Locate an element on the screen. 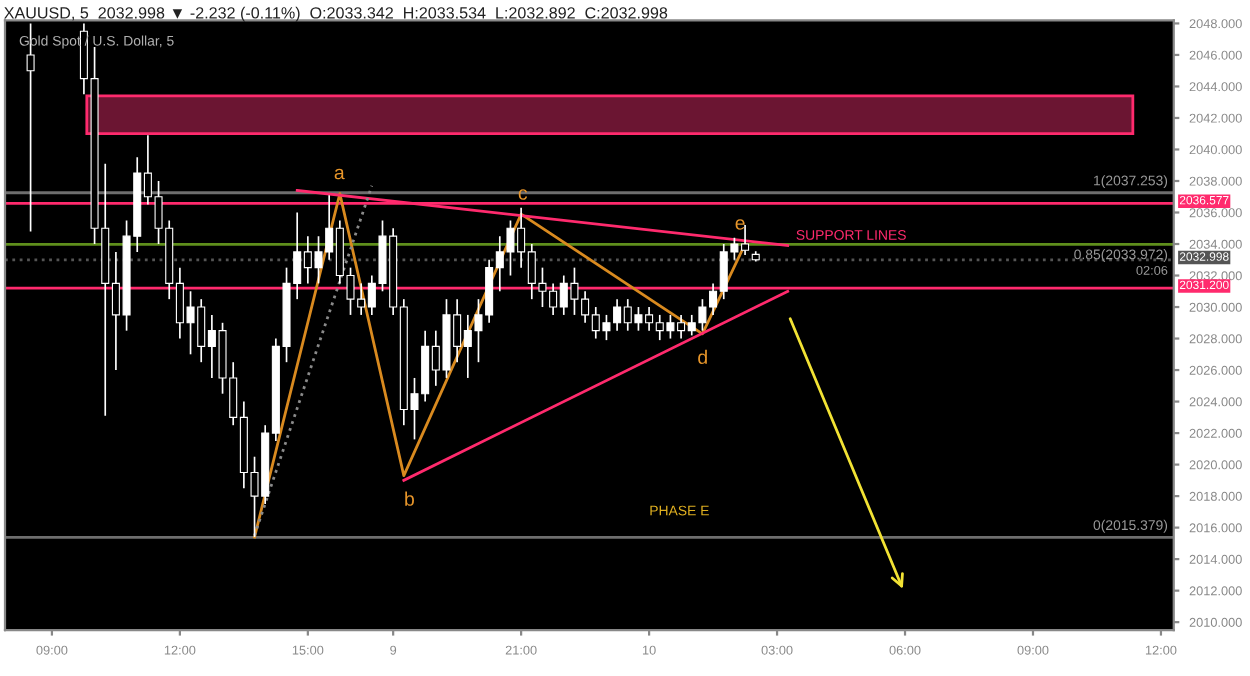 This screenshot has height=676, width=1250. annotation: b is located at coordinates (409, 498).